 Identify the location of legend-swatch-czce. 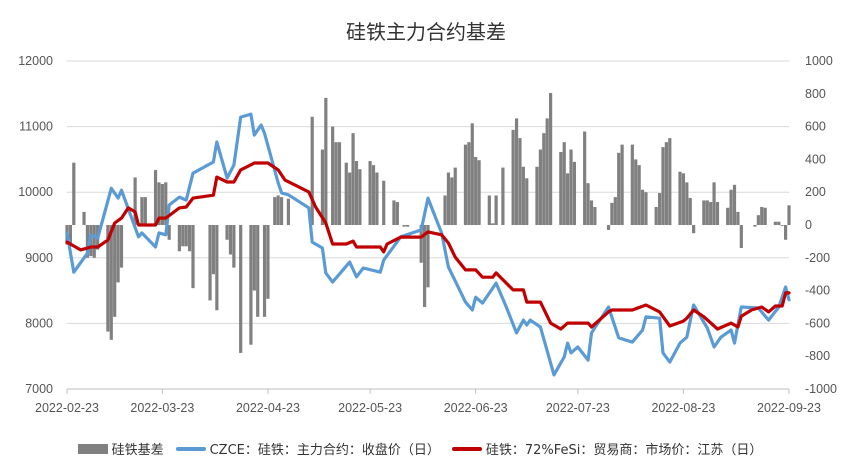
(190, 448).